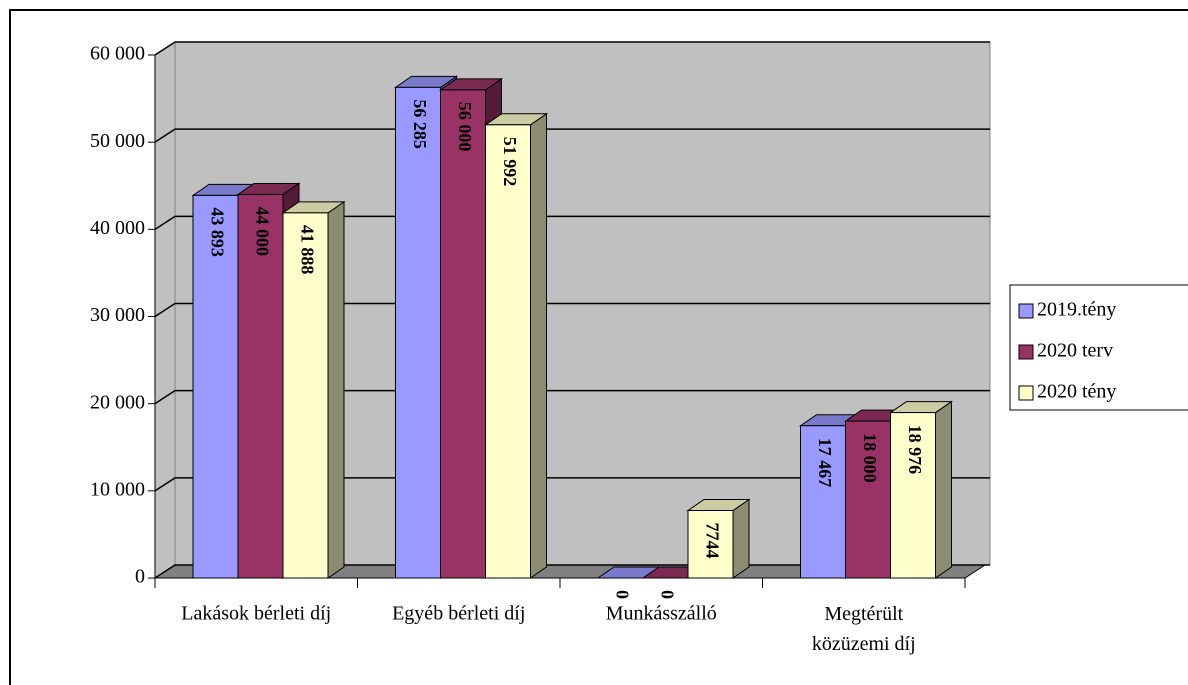  I want to click on value-label: 18 976, so click(915, 450).